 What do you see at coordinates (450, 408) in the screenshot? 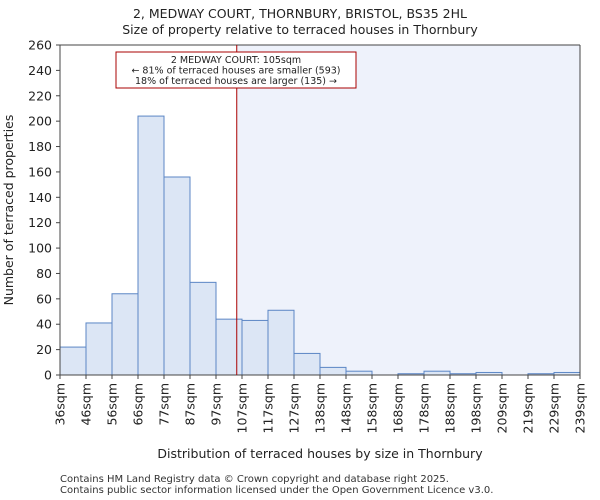
I see `x-tick-label: 188sqm` at bounding box center [450, 408].